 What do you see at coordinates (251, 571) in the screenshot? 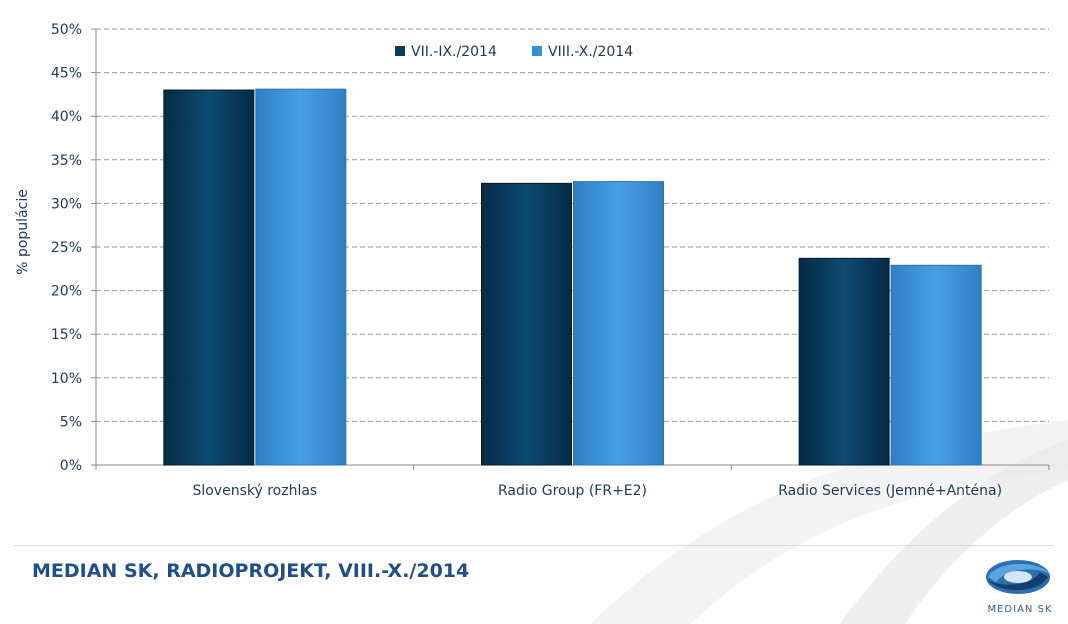
I see `footer-title: MEDIAN SK, RADIOPROJEKT, VIII.-X./2014` at bounding box center [251, 571].